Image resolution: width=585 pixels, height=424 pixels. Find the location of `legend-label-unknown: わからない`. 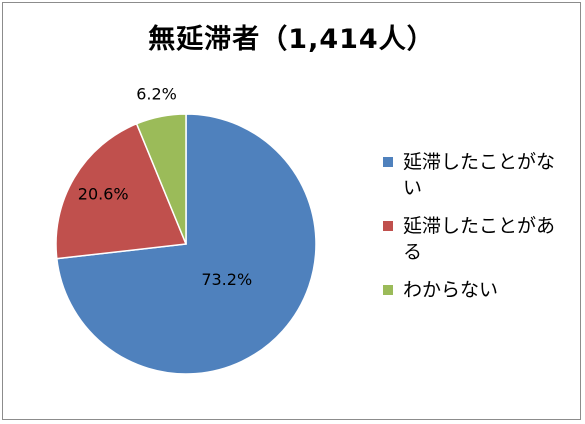

legend-label-unknown: わからない is located at coordinates (451, 290).